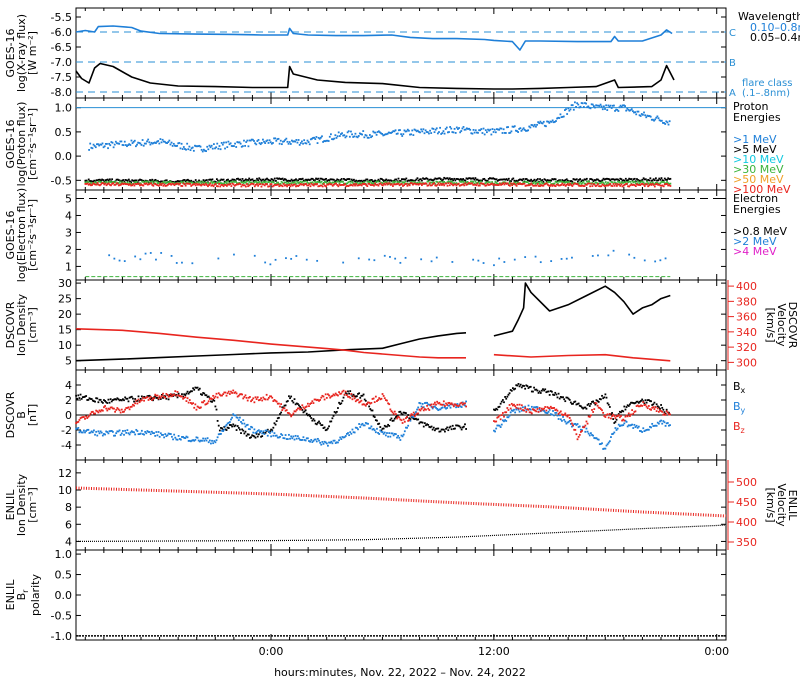  Describe the element at coordinates (68, 507) in the screenshot. I see `y-tick-label: 8` at that location.